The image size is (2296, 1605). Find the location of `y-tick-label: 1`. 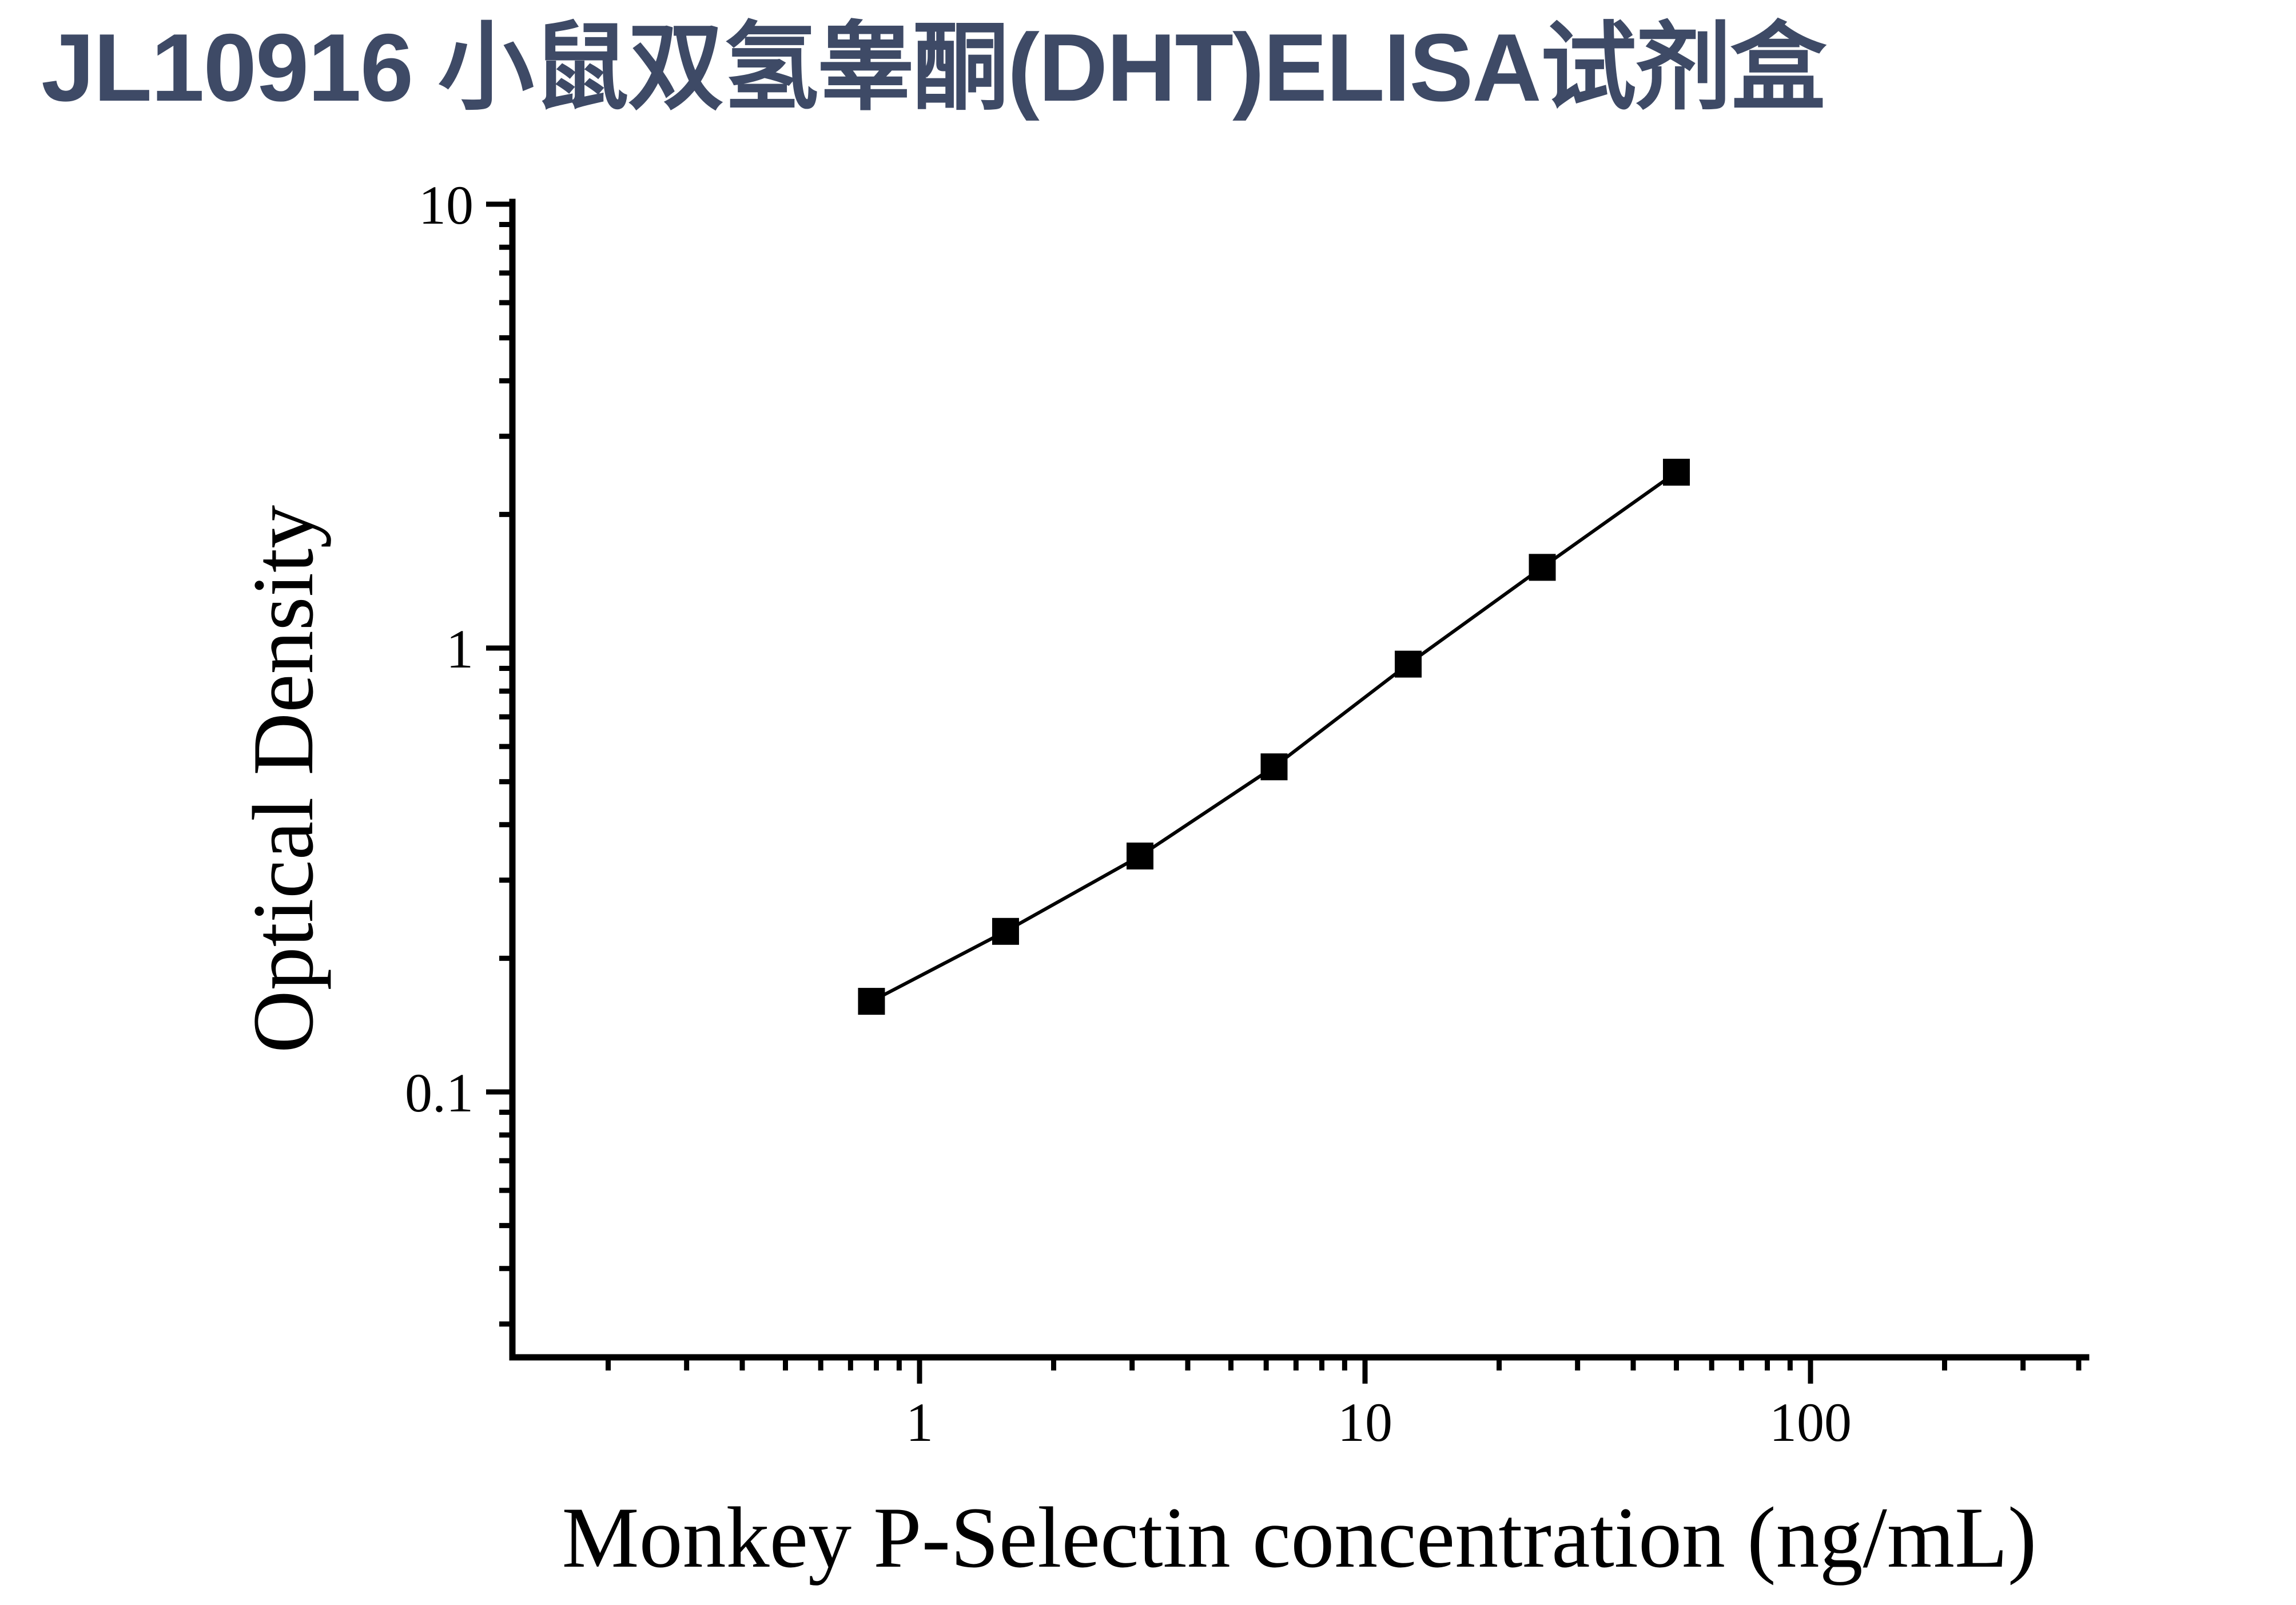

y-tick-label: 1 is located at coordinates (459, 649).